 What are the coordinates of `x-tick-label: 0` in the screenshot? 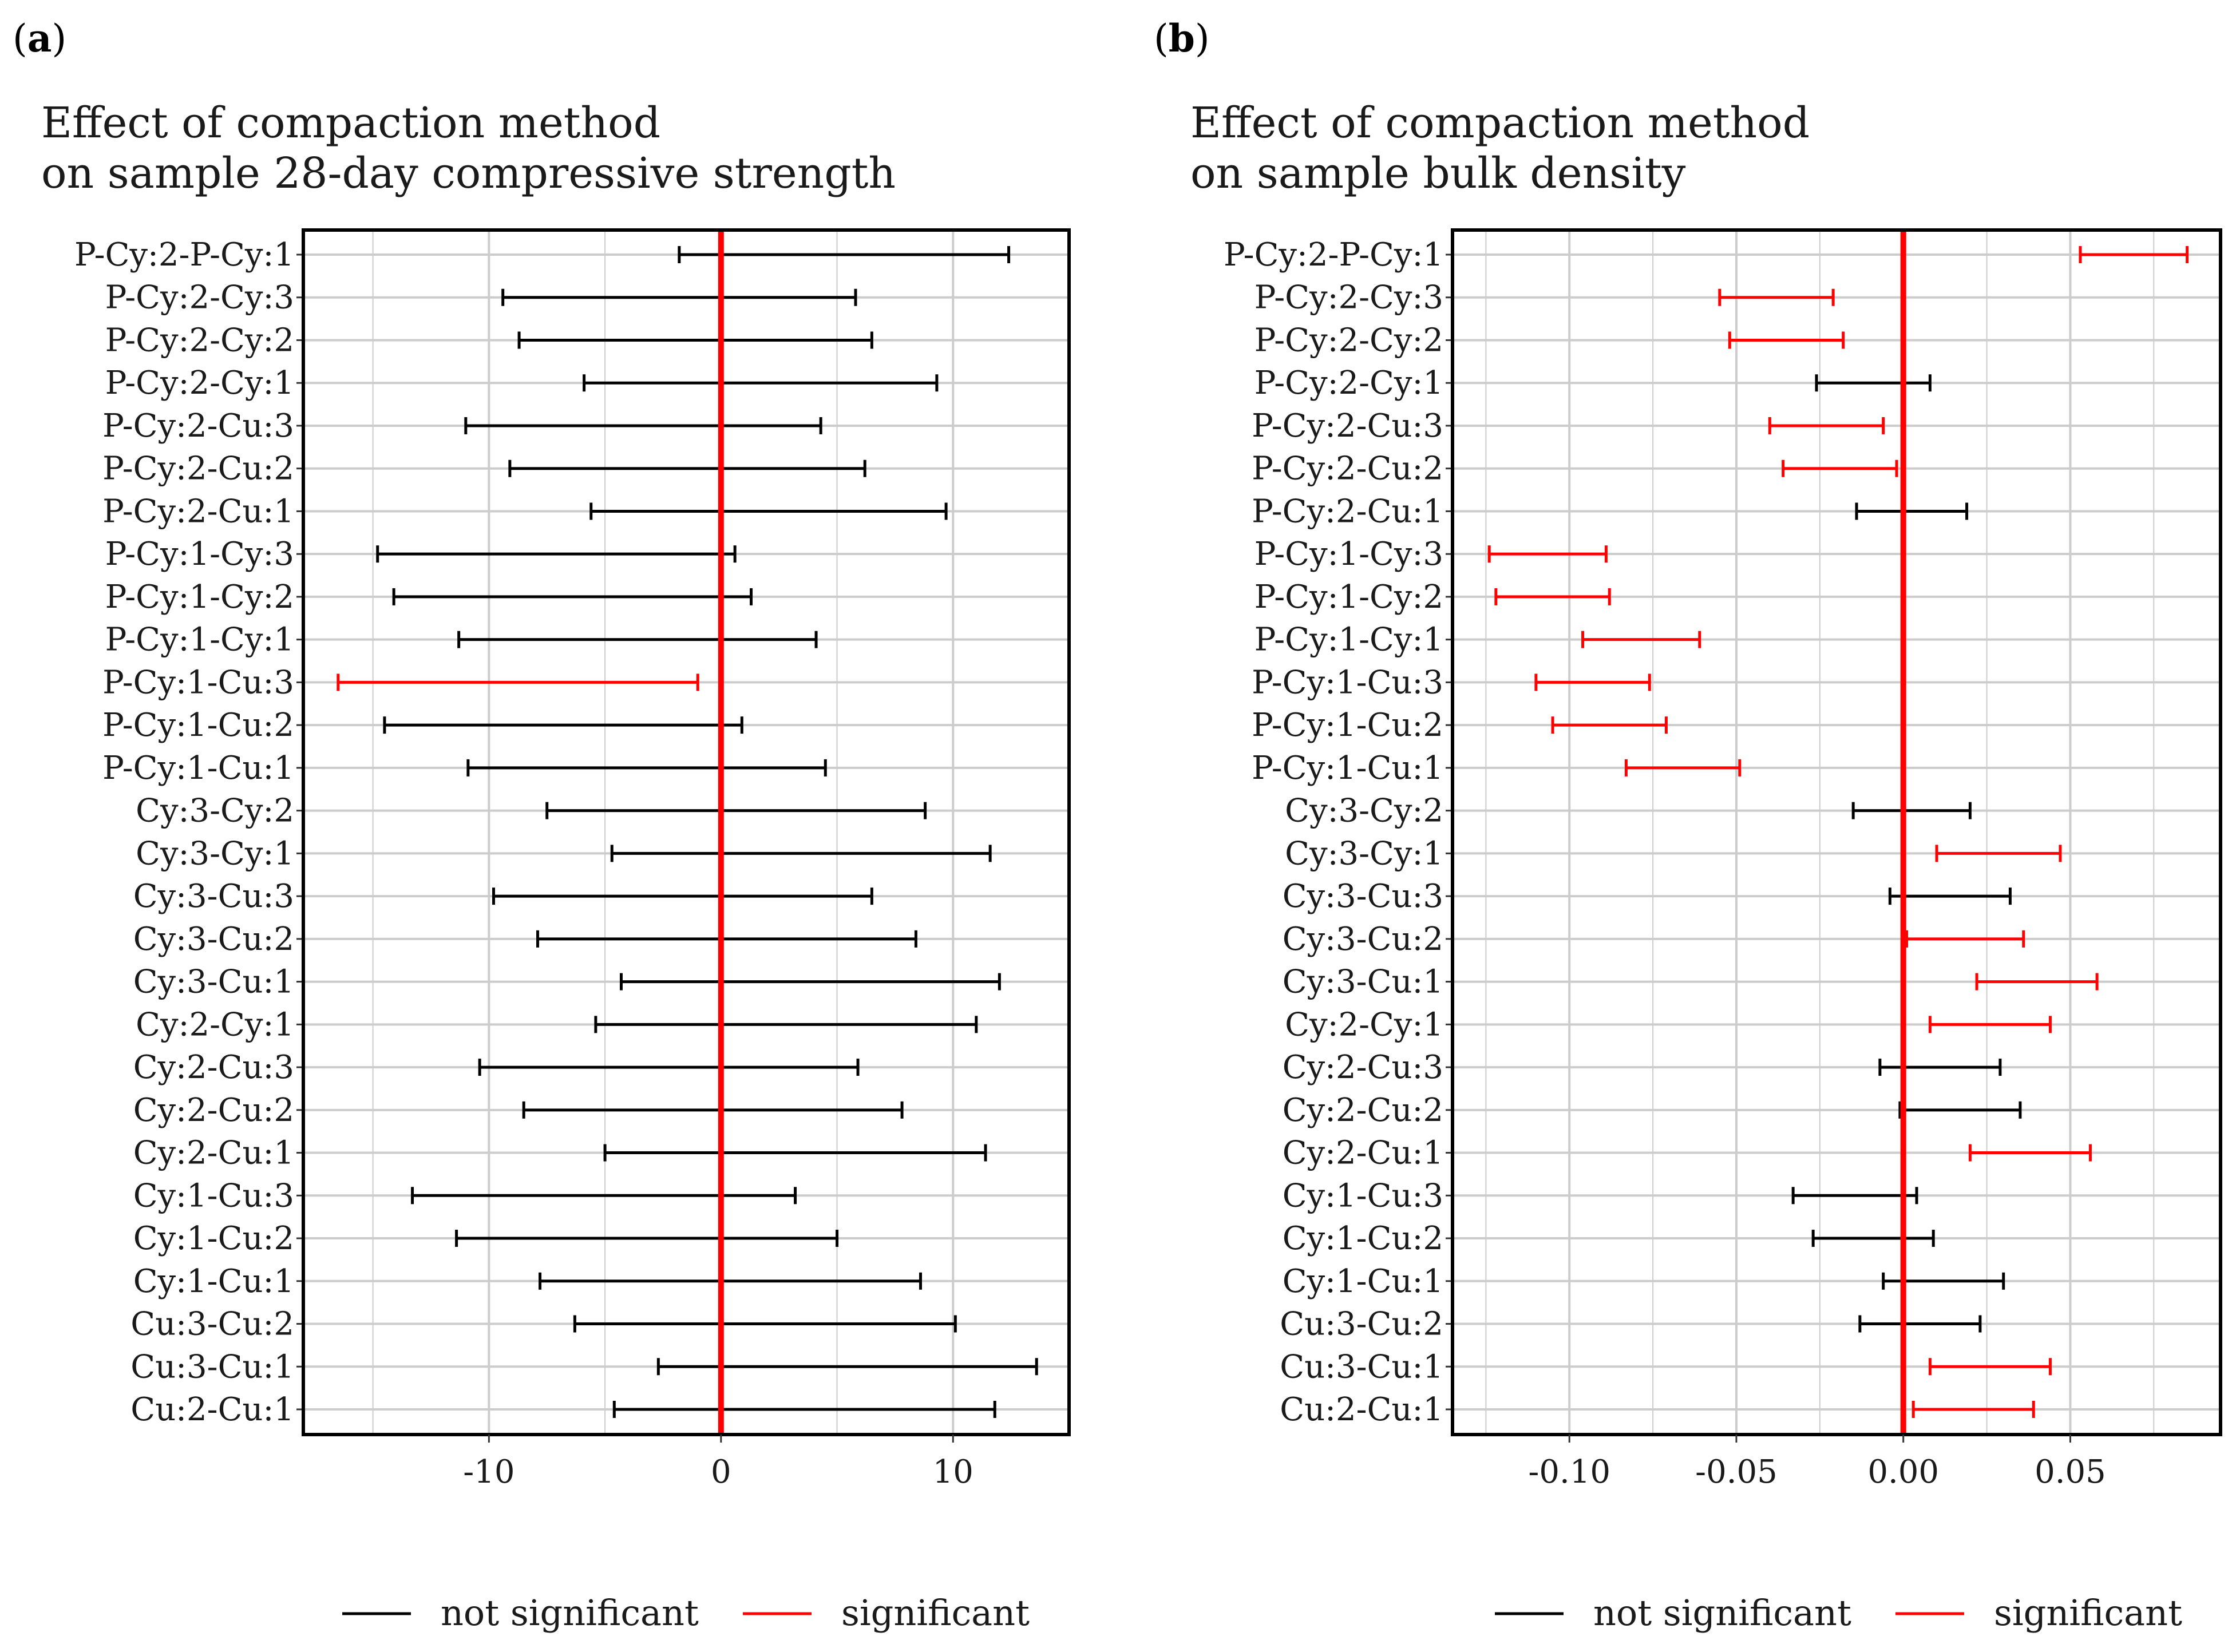 It's located at (721, 1472).